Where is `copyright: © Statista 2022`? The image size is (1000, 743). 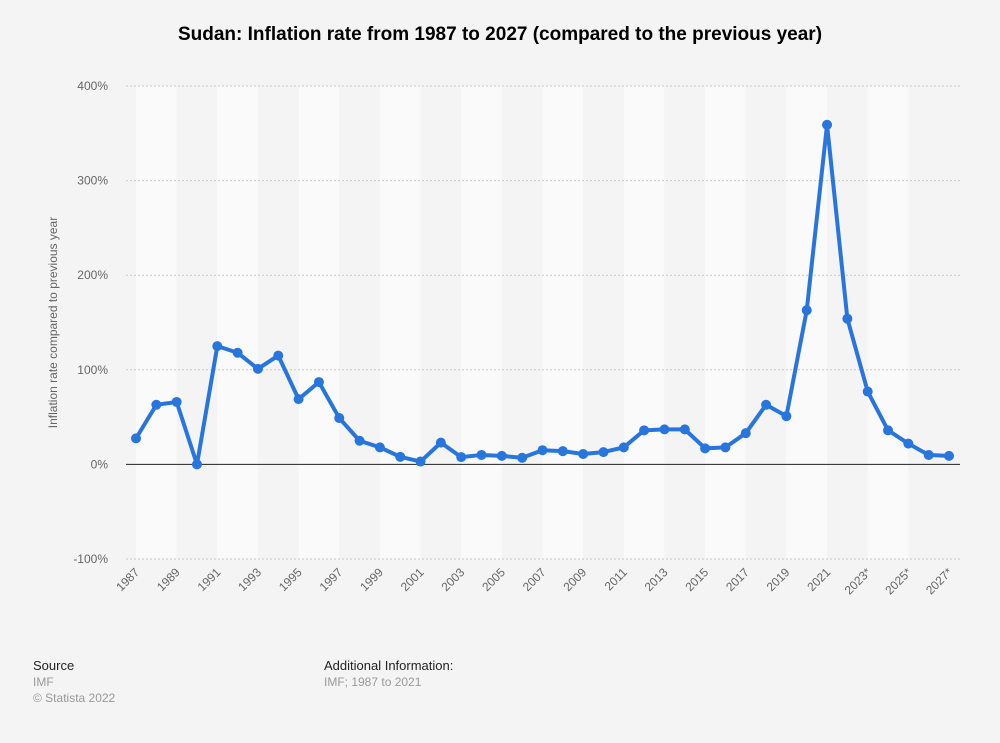 copyright: © Statista 2022 is located at coordinates (74, 698).